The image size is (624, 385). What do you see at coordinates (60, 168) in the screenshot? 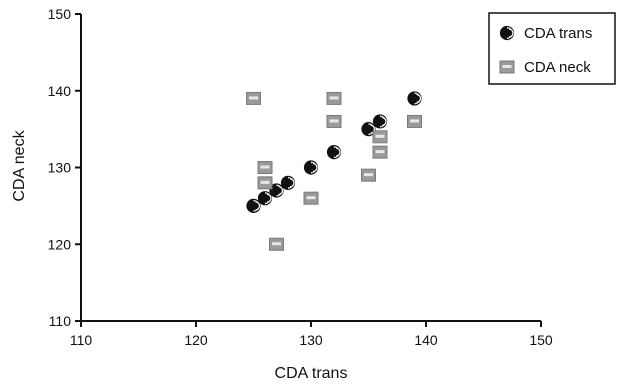
I see `y-tick-label: 130` at bounding box center [60, 168].